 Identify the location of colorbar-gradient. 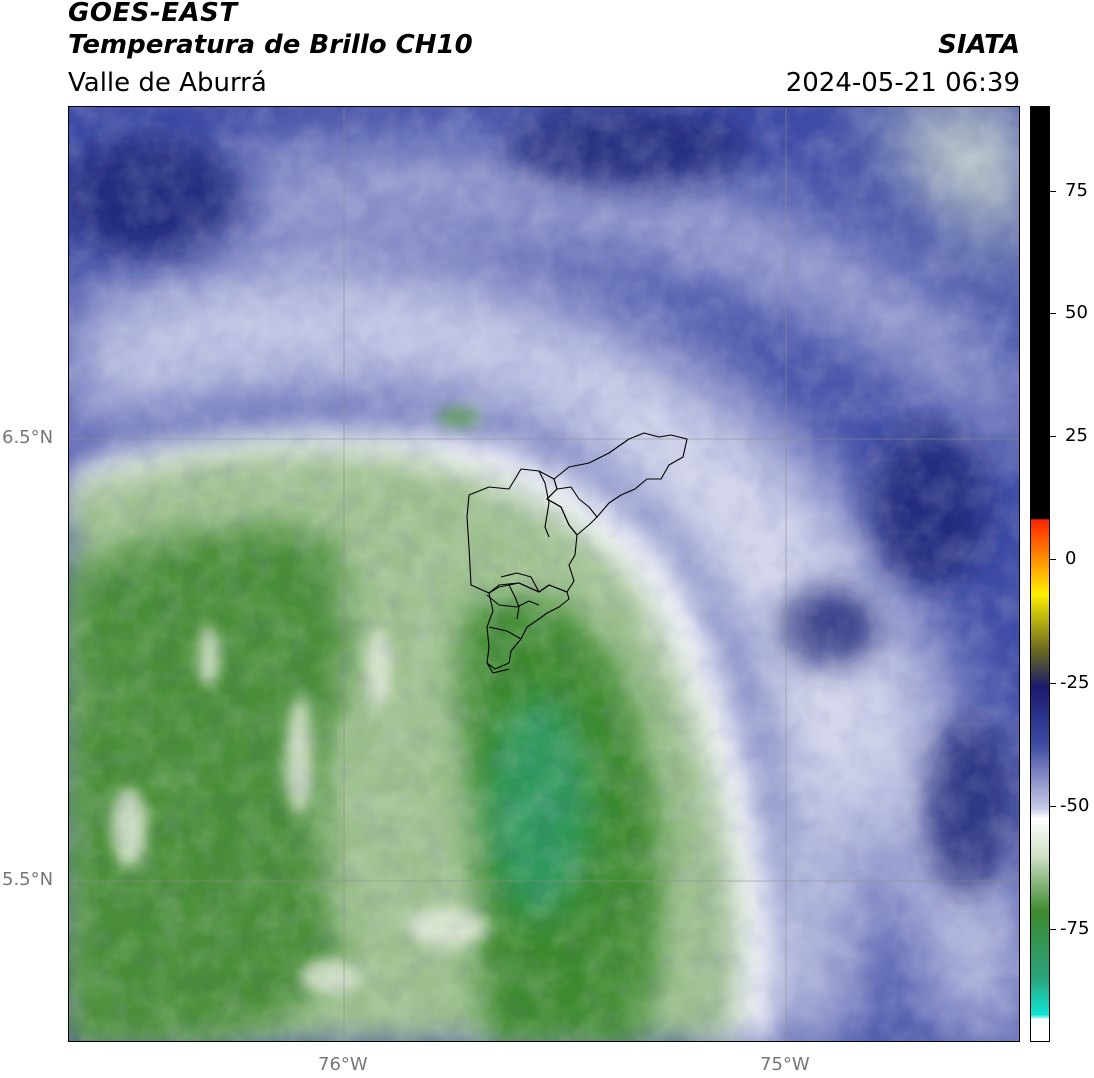
(1040, 574).